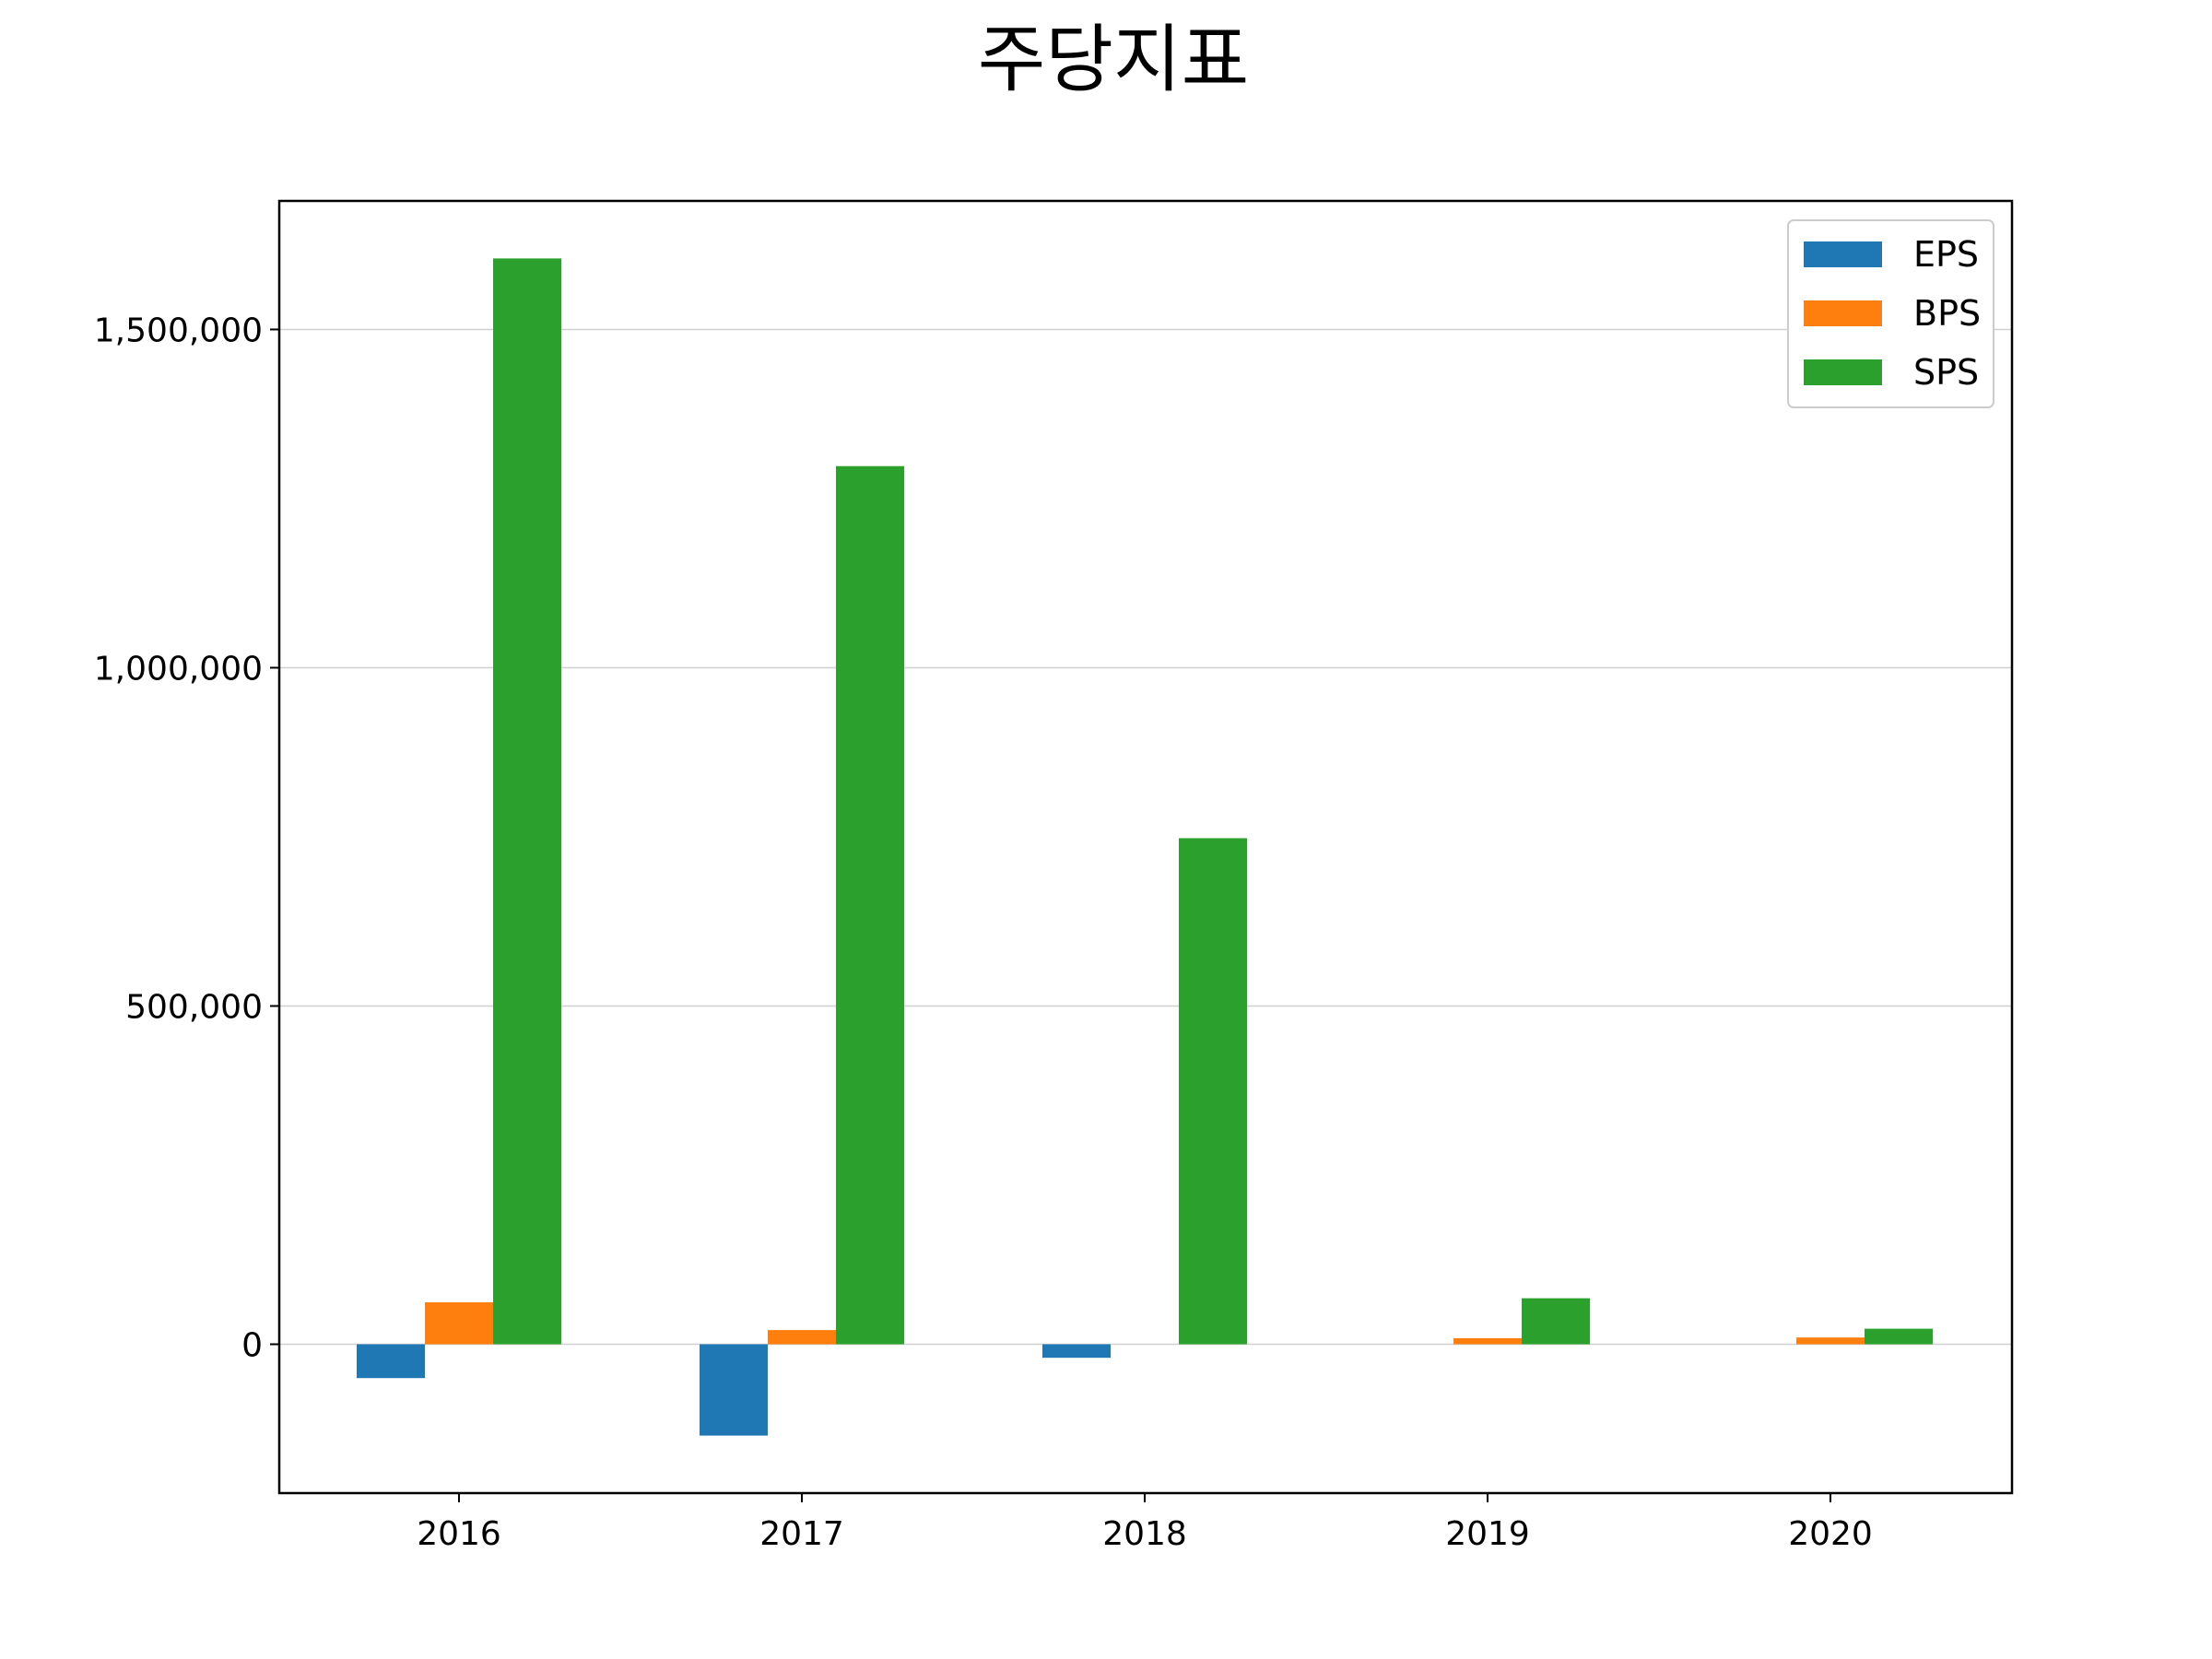  I want to click on x-tick-label: 2017, so click(801, 1534).